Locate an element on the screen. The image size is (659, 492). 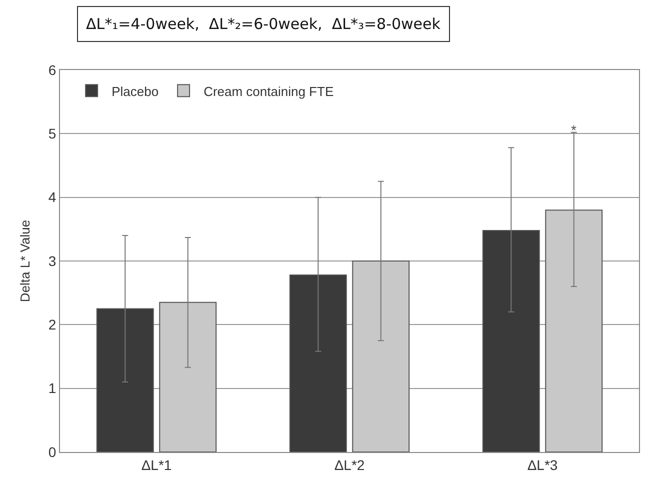
y-tick-label: 3 is located at coordinates (52, 260).